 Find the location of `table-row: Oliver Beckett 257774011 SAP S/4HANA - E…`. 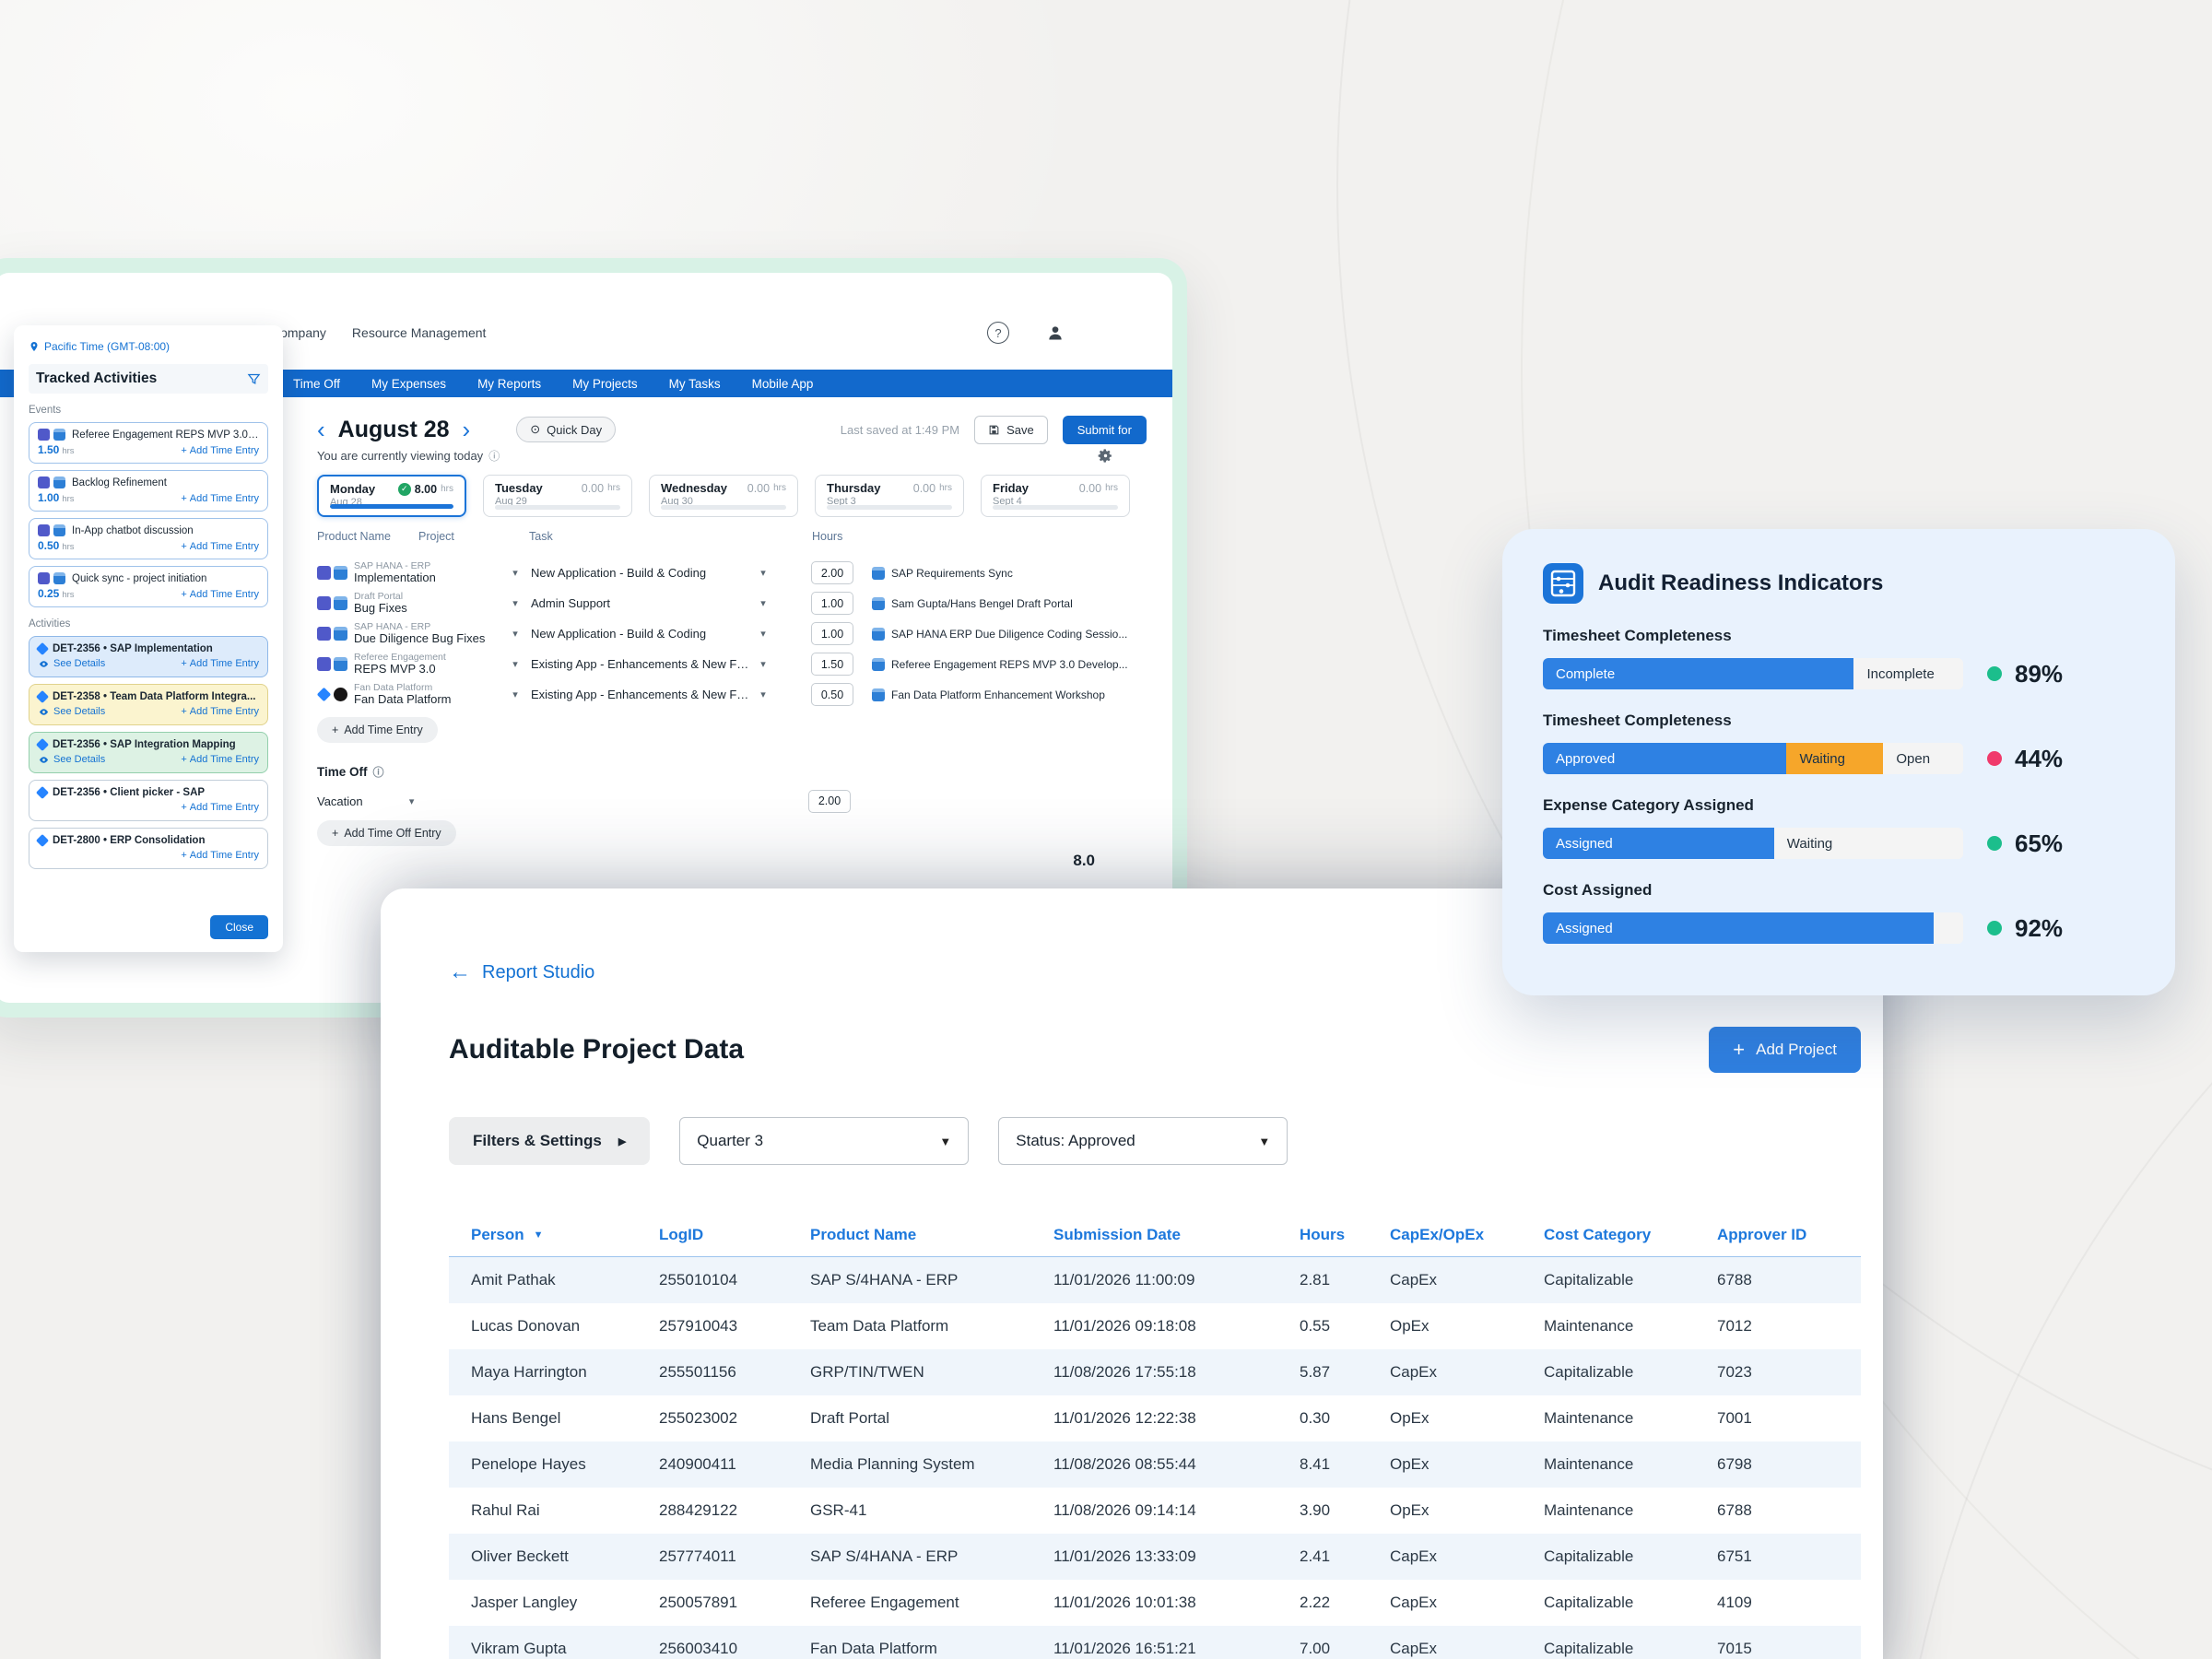

table-row: Oliver Beckett 257774011 SAP S/4HANA - E… is located at coordinates (1155, 1557).